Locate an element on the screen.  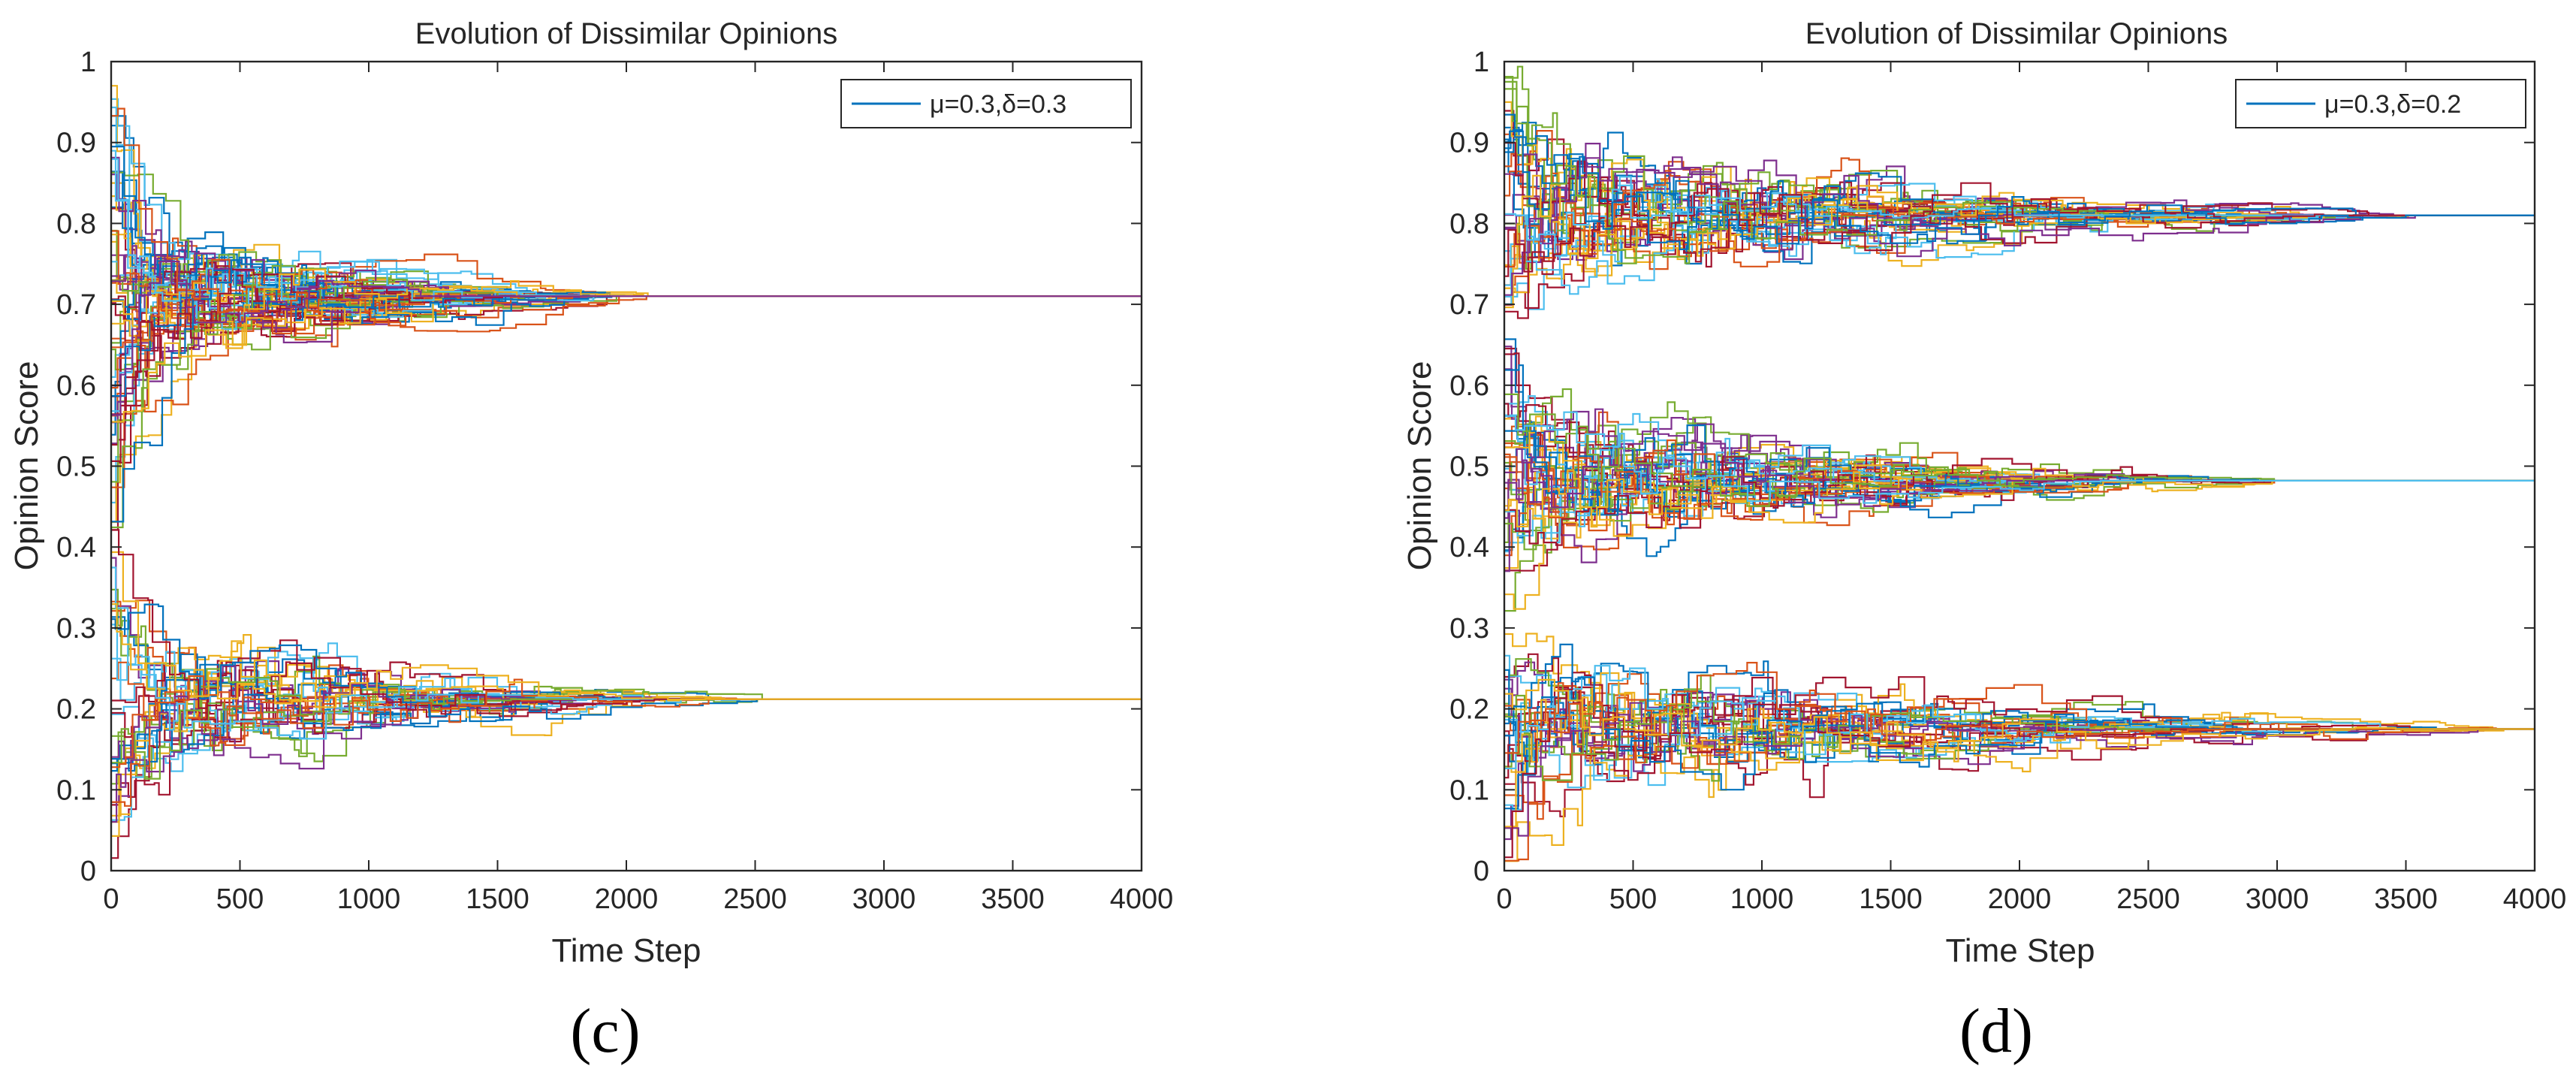
y-tick-label: 0.1 is located at coordinates (1469, 790).